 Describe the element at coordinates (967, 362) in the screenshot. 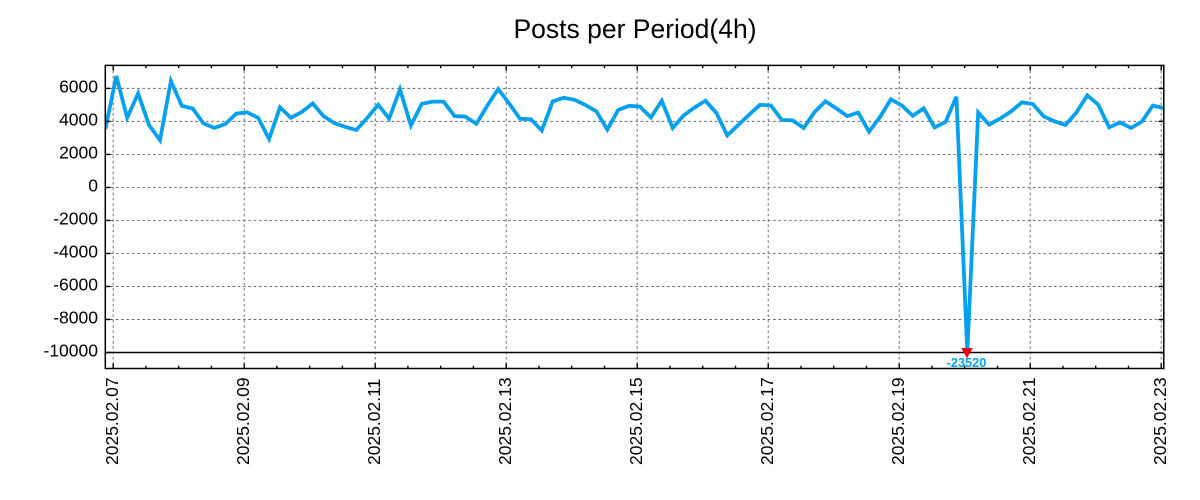

I see `svg-text: -23520` at that location.